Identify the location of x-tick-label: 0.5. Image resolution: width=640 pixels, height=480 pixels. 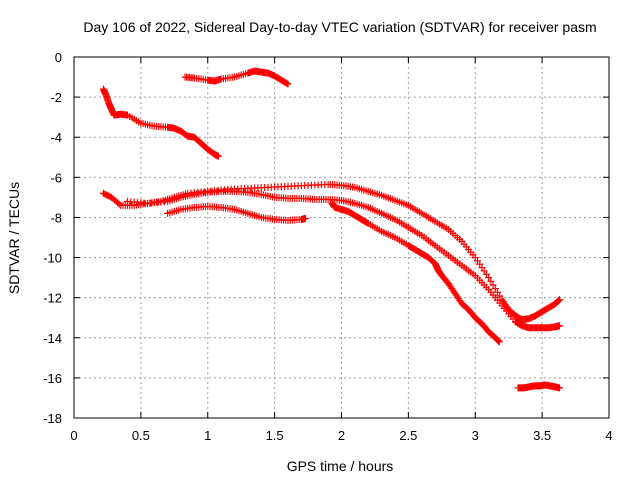
(141, 435).